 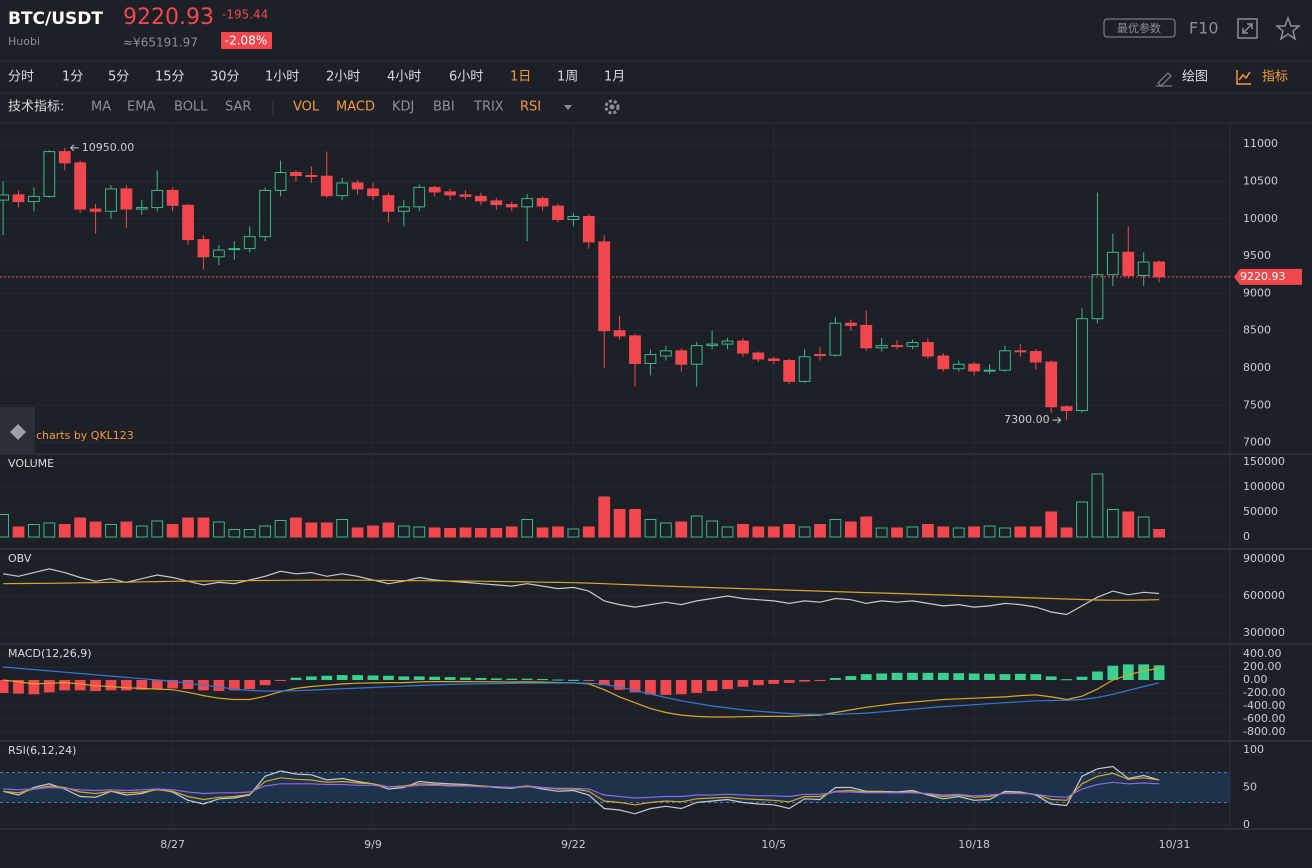 I want to click on period-tab: 15分, so click(x=170, y=77).